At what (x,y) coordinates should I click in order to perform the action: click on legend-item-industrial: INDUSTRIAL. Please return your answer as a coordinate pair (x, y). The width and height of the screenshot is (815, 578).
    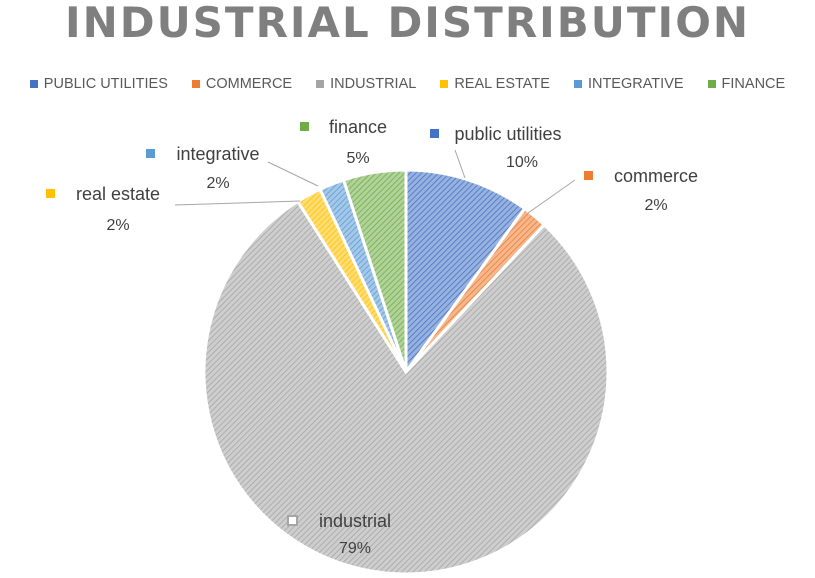
    Looking at the image, I should click on (366, 84).